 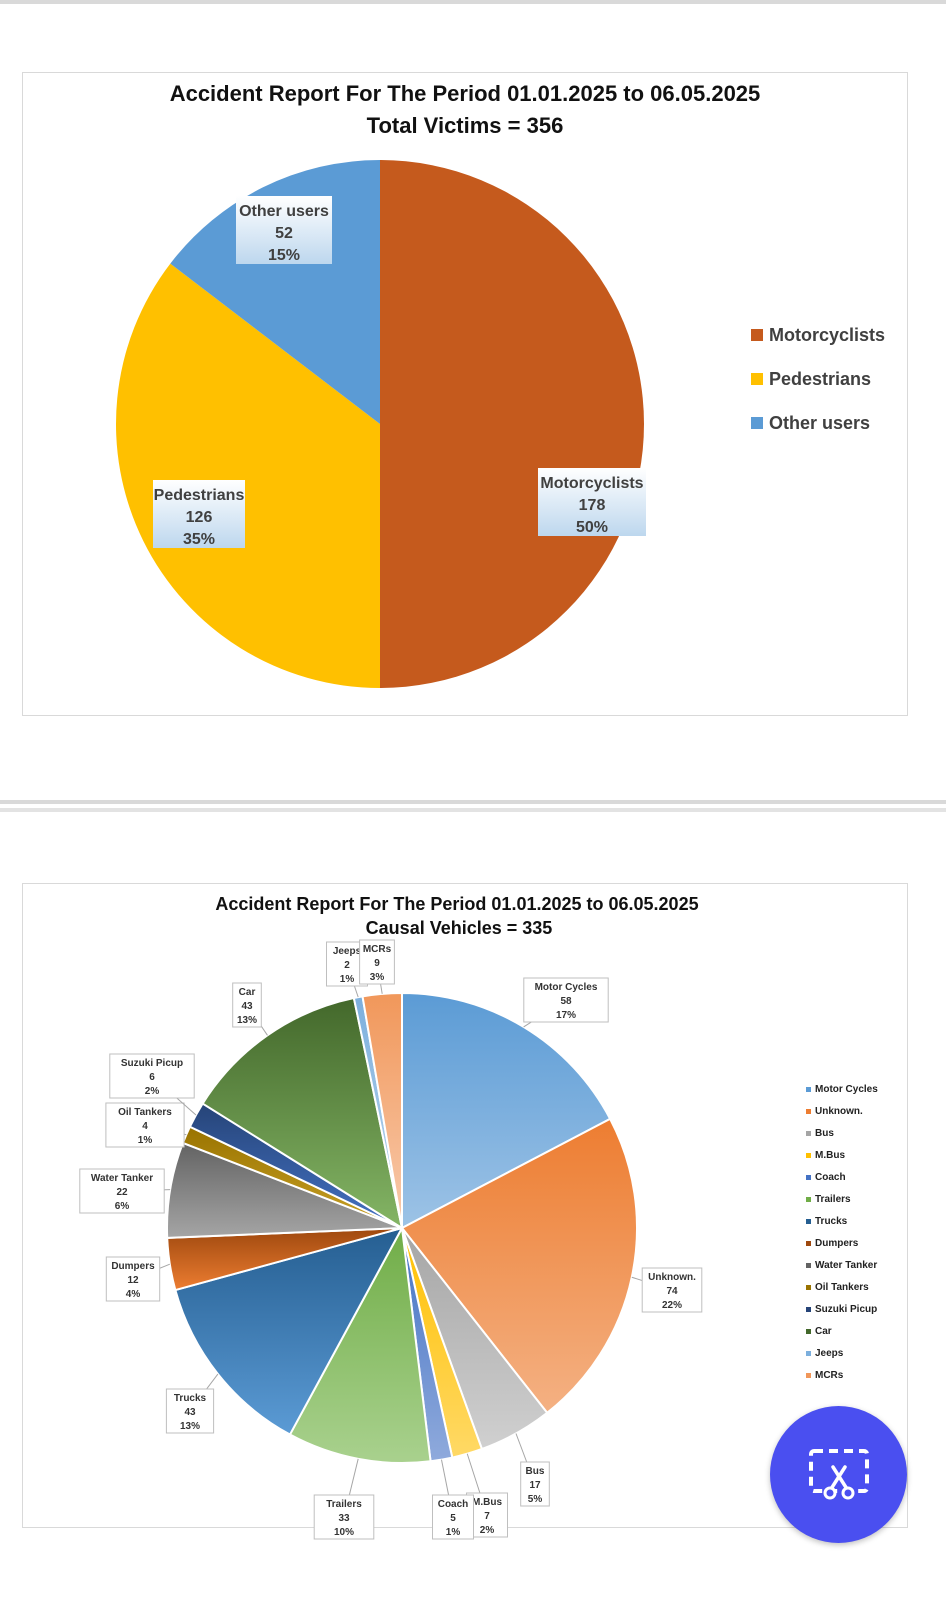 What do you see at coordinates (827, 334) in the screenshot?
I see `legend-label: Motorcyclists` at bounding box center [827, 334].